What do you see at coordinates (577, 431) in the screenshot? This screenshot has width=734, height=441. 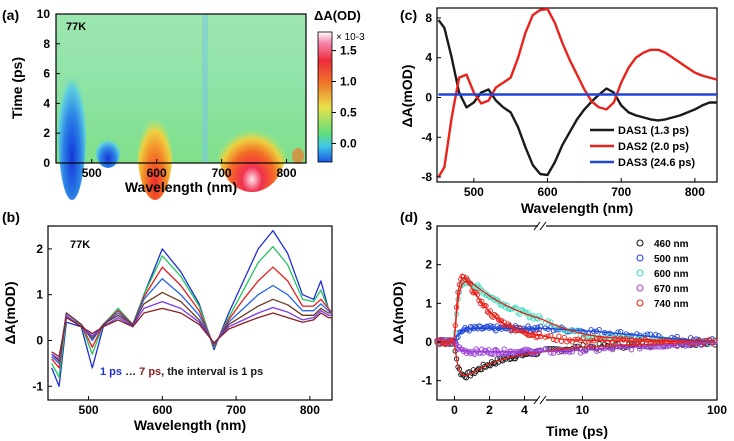 I see `panel-d-xlabel: Time (ps)` at bounding box center [577, 431].